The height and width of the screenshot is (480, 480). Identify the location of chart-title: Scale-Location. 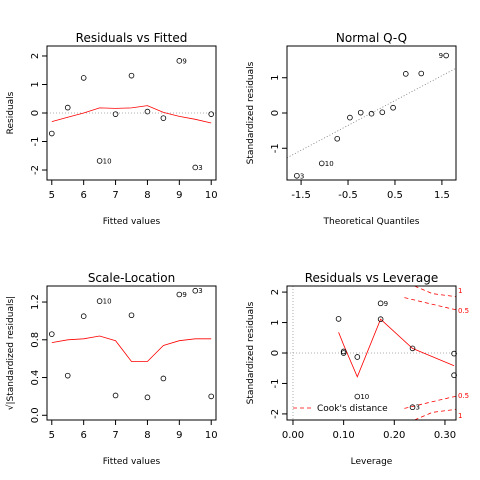
(131, 278).